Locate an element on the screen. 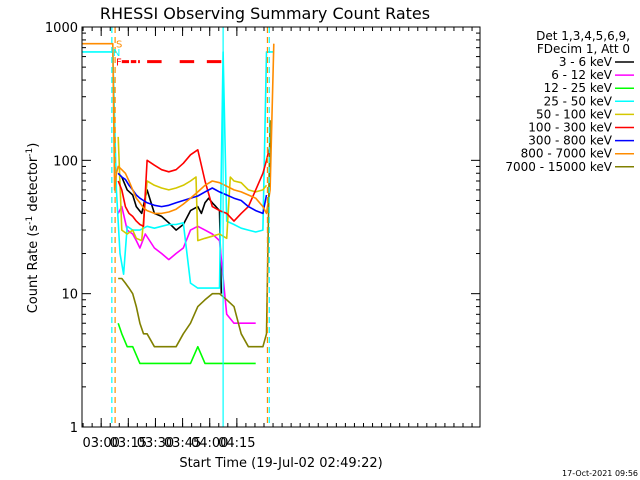 This screenshot has width=640, height=480. y-tick-label: 10 is located at coordinates (69, 295).